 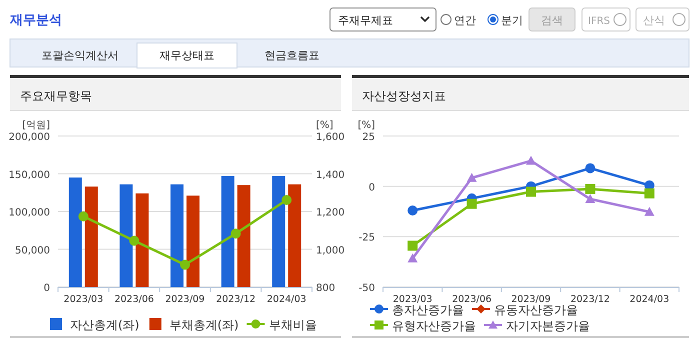 I want to click on legend-label: 유동자산증가율, so click(x=536, y=310).